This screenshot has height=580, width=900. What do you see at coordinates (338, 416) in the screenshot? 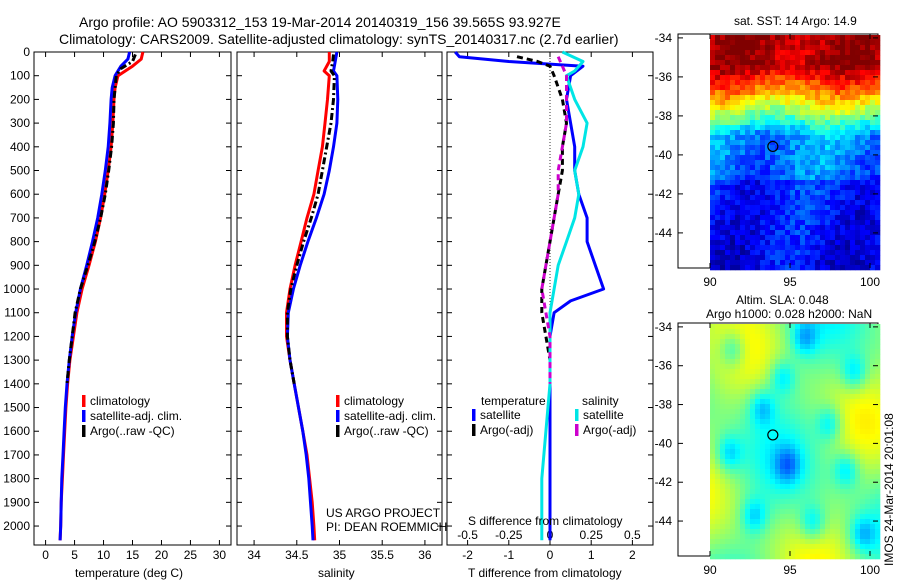
I see `legend-swatch` at bounding box center [338, 416].